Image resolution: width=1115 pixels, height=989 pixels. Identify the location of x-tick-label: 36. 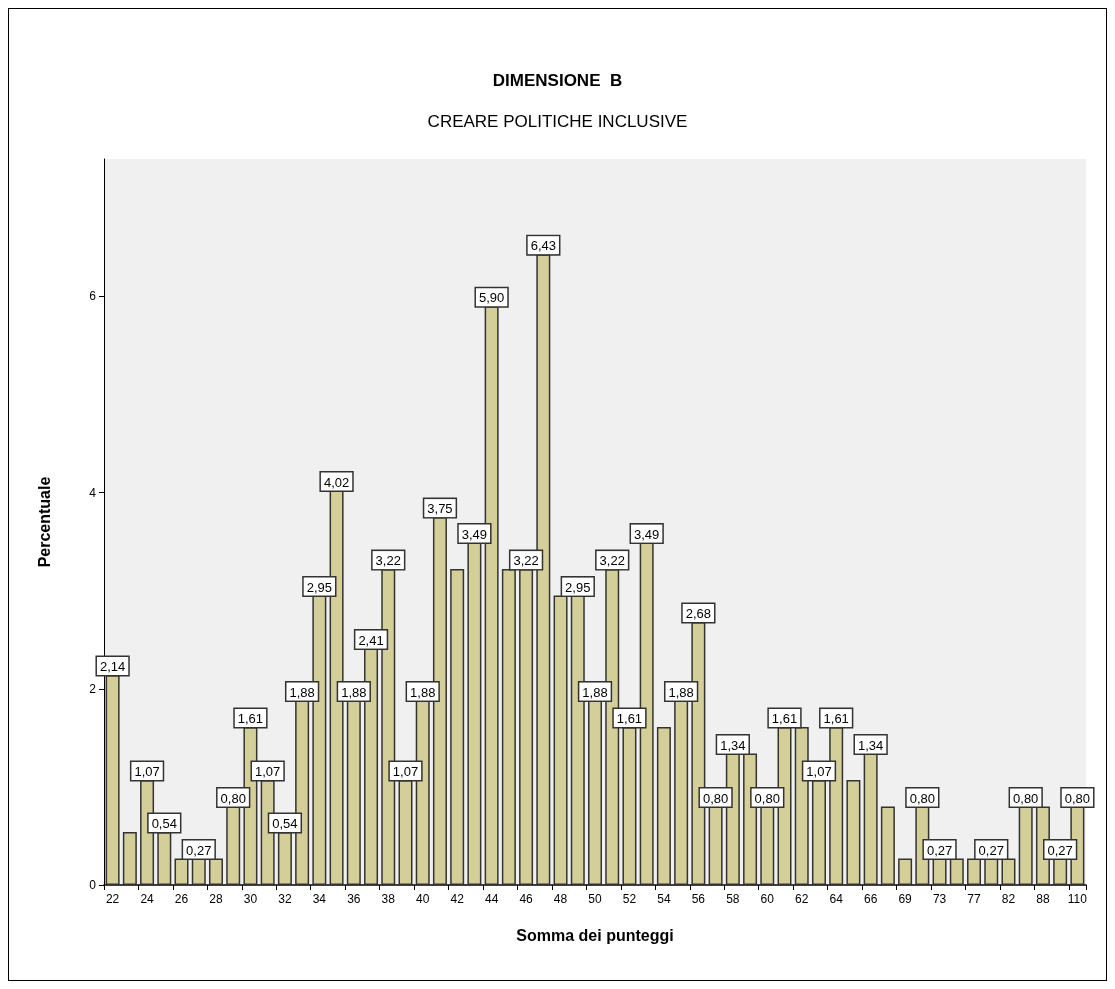
(354, 899).